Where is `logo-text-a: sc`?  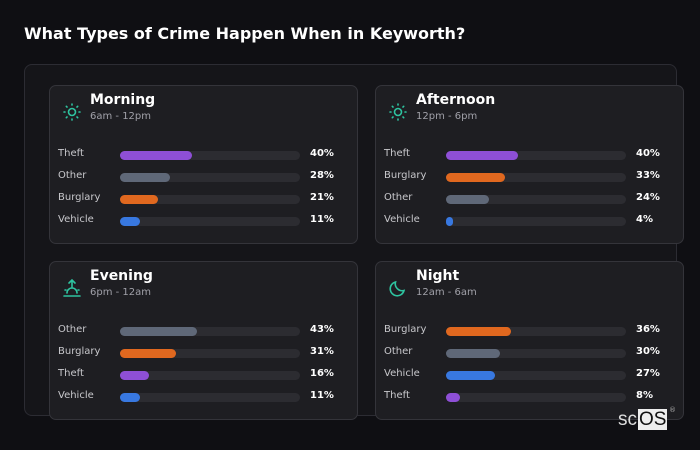
logo-text-a: sc is located at coordinates (627, 419).